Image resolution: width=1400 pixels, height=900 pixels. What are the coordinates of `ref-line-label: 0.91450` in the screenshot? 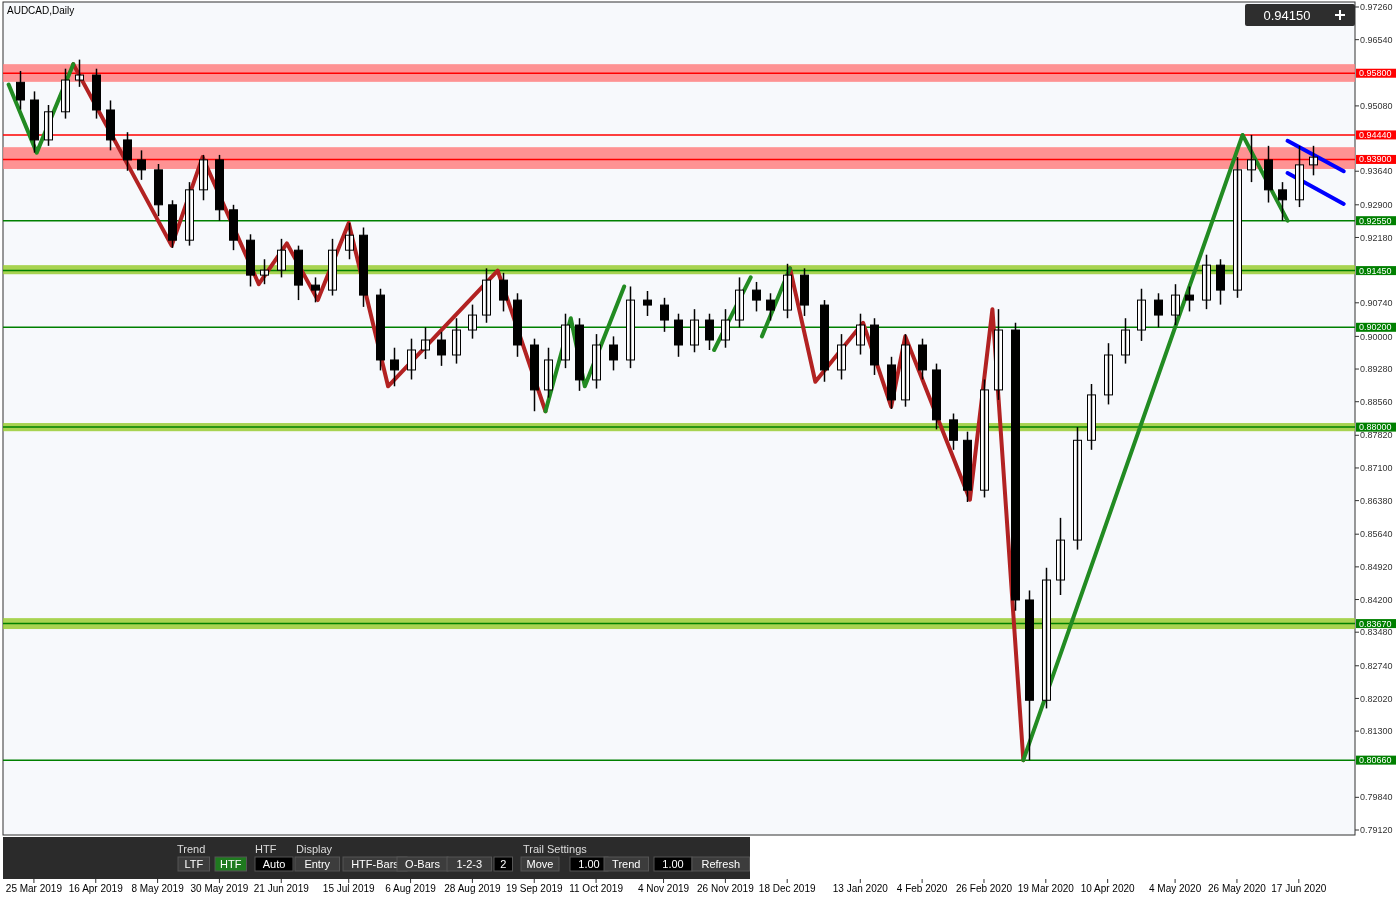 It's located at (1375, 270).